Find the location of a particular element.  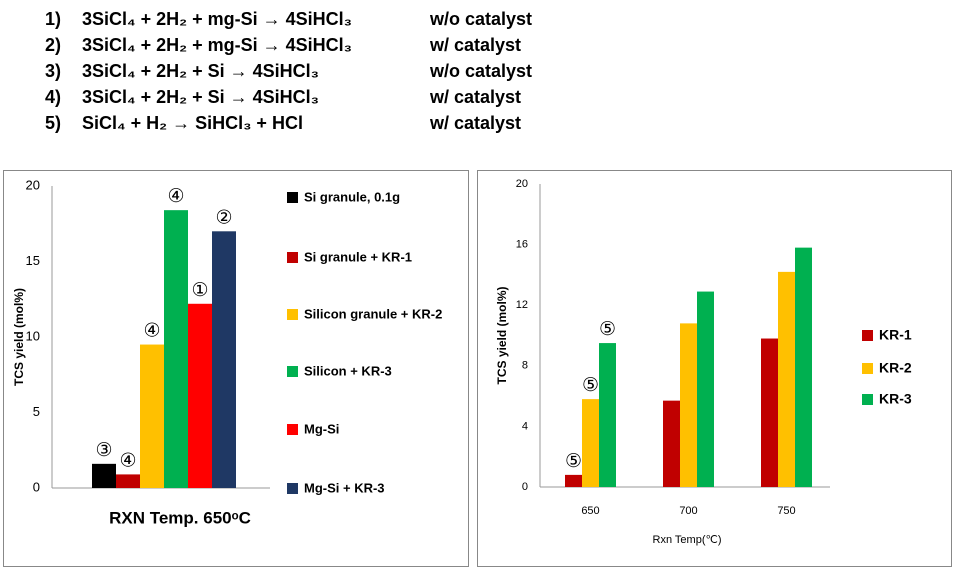

reaction-number: 4) is located at coordinates (53, 97).